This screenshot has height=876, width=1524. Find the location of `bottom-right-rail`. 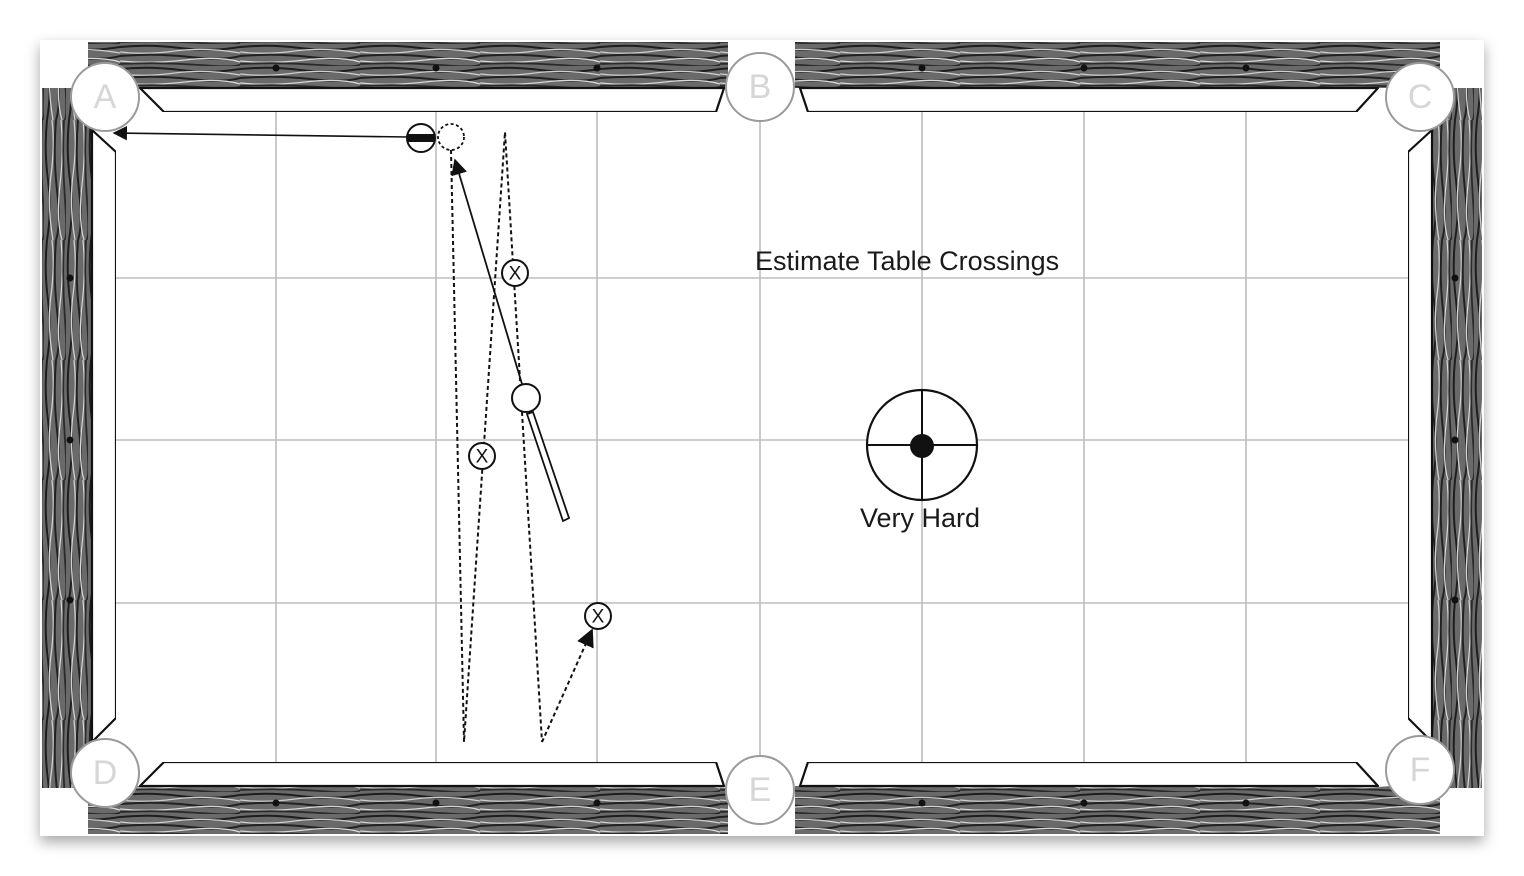

bottom-right-rail is located at coordinates (1117, 810).